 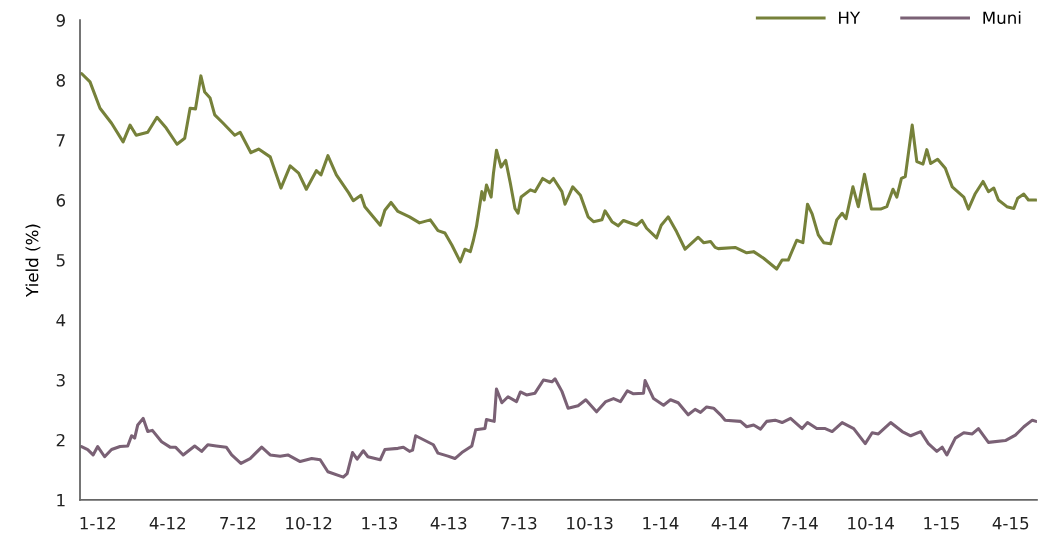 What do you see at coordinates (448, 523) in the screenshot?
I see `x-tick-label: 4-13` at bounding box center [448, 523].